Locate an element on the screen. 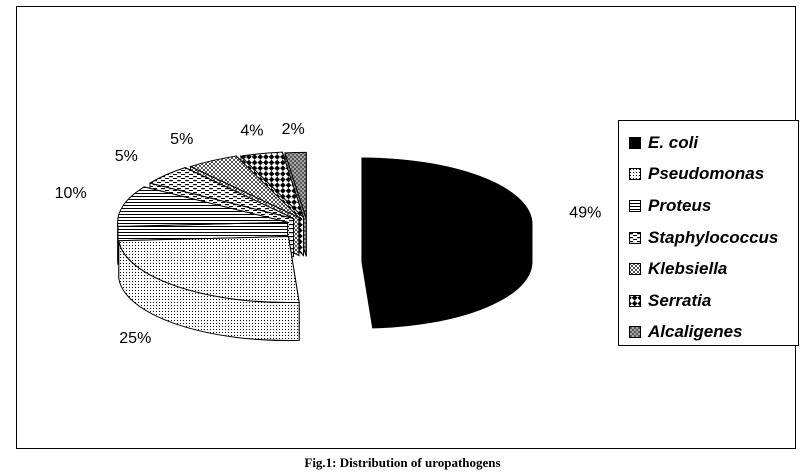 The width and height of the screenshot is (805, 476). legend-label: Staphylococcus is located at coordinates (713, 237).